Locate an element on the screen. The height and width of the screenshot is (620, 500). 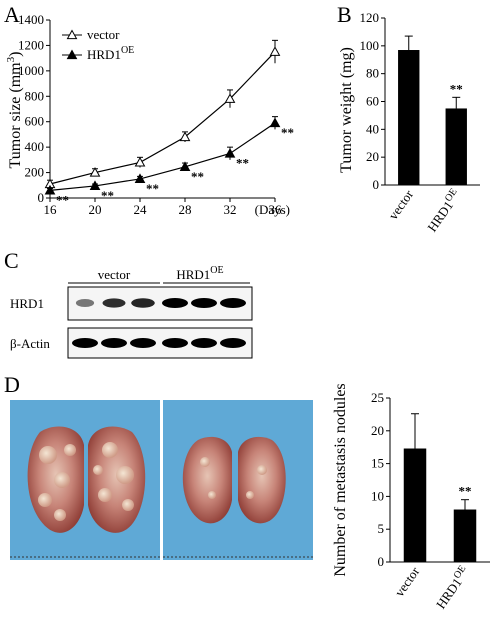
y-tick-label: 1400 is located at coordinates (31, 19).